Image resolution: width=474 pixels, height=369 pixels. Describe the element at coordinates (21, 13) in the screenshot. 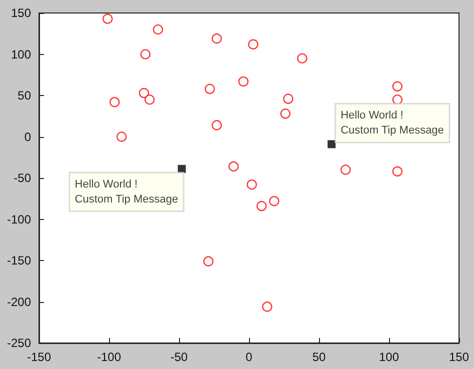

I see `y-tick-label: 150` at that location.